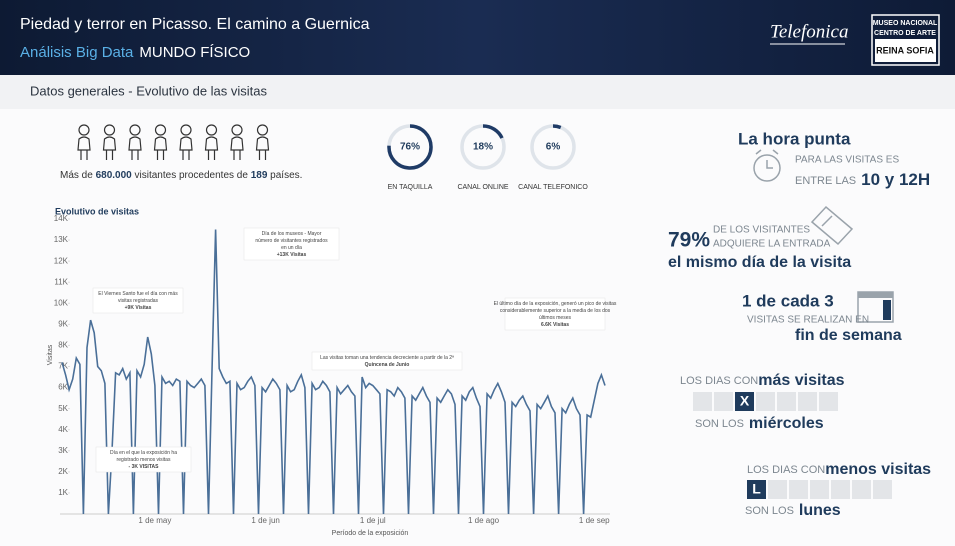  I want to click on y-tick-label: 13K, so click(61, 239).